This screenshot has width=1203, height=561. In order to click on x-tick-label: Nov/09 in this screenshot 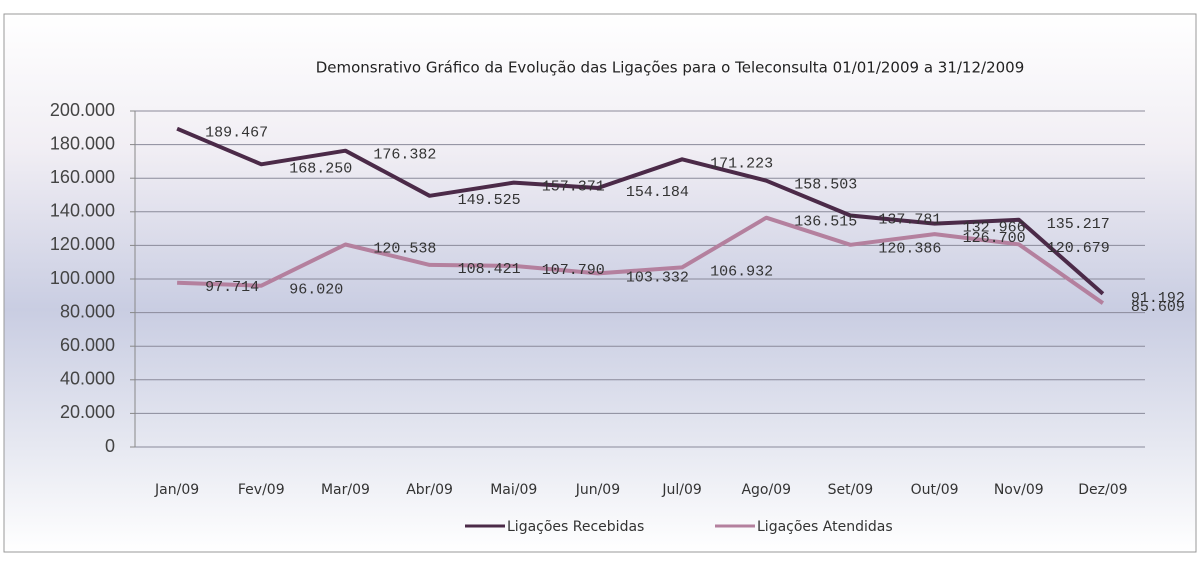, I will do `click(1019, 490)`.